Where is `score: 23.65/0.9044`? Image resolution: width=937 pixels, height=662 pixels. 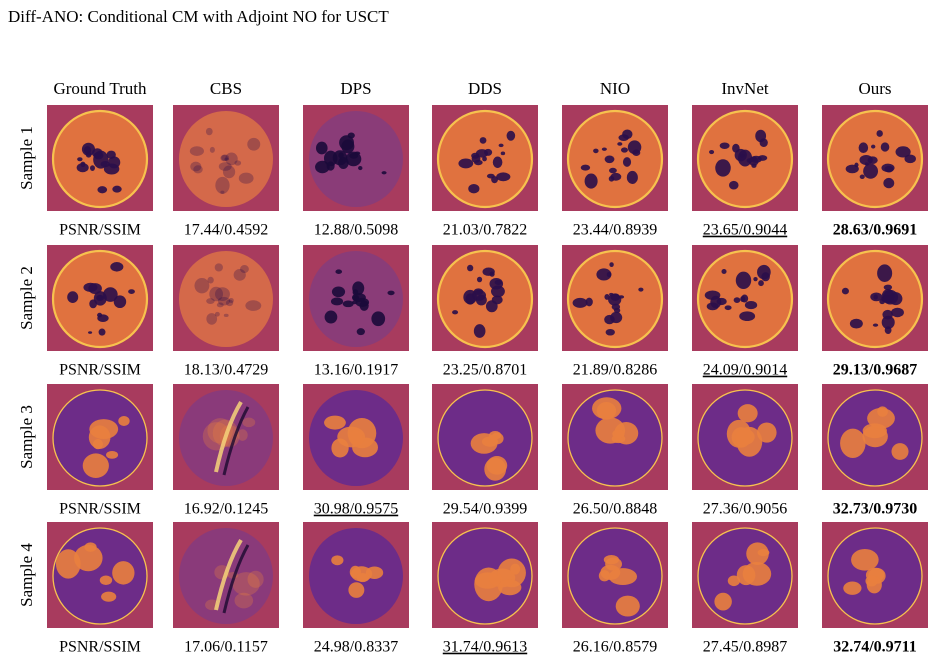
score: 23.65/0.9044 is located at coordinates (745, 230).